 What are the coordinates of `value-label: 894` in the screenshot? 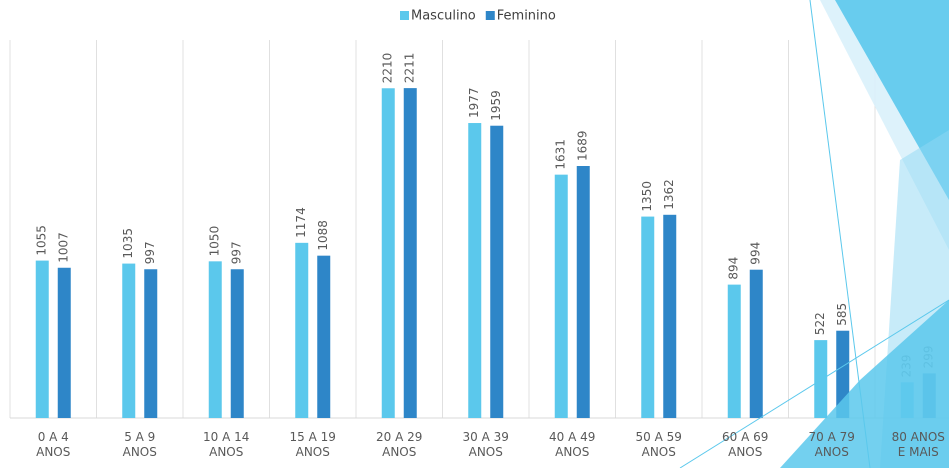 It's located at (734, 268).